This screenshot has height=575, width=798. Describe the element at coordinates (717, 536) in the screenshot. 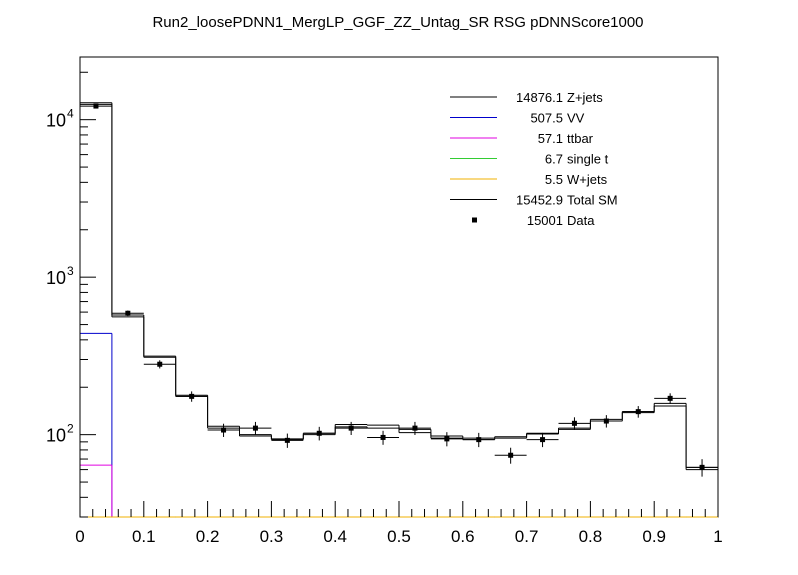

I see `x-tick-label: 1` at that location.